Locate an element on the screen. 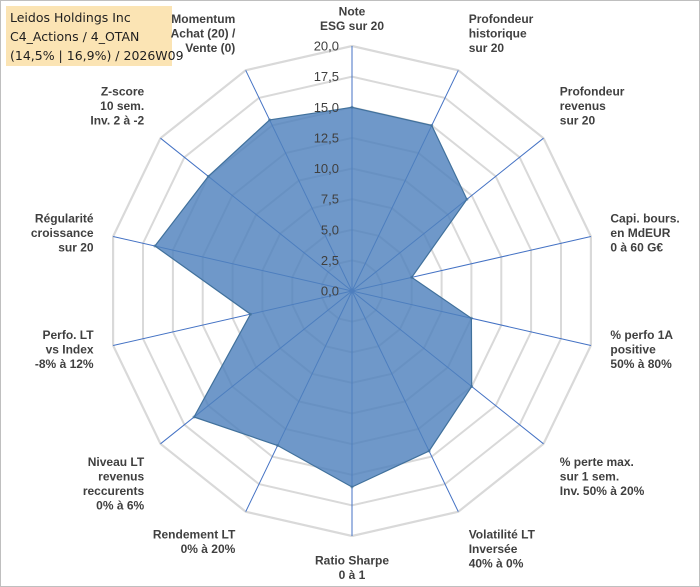 This screenshot has width=700, height=587. axis-label: Perfo. LT vs Index -8% à 12% is located at coordinates (64, 349).